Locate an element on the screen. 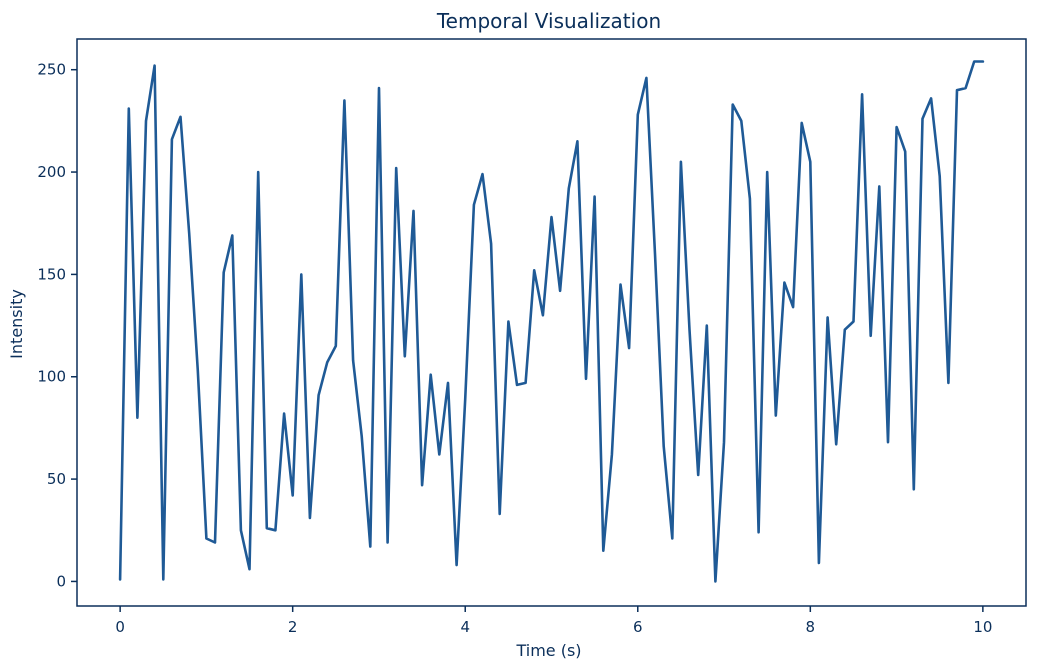 The image size is (1039, 665). chart-title: Temporal Visualization is located at coordinates (548, 21).